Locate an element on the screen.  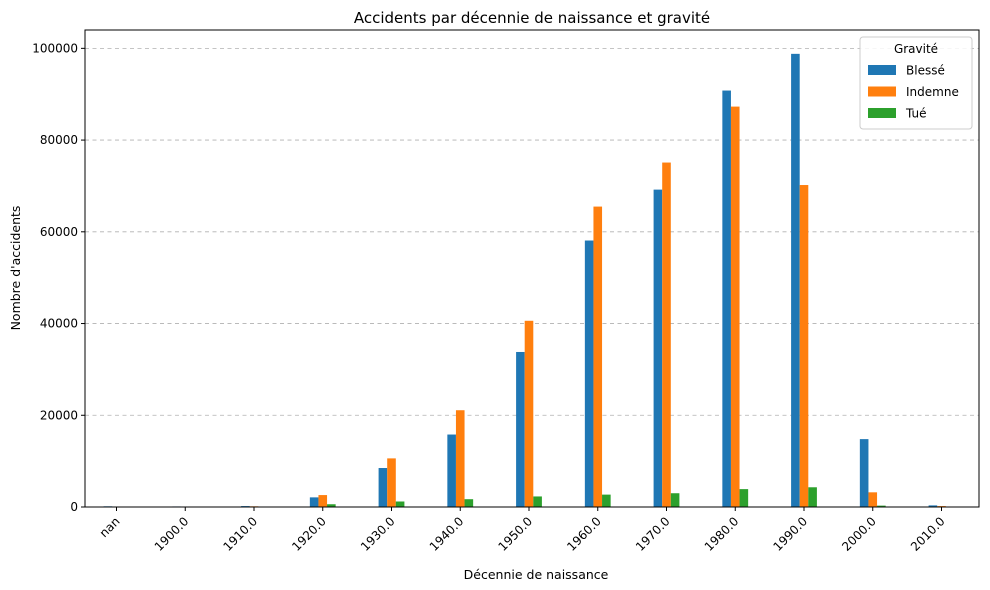
legend: Gravité Blessé Indemne Tué is located at coordinates (916, 83).